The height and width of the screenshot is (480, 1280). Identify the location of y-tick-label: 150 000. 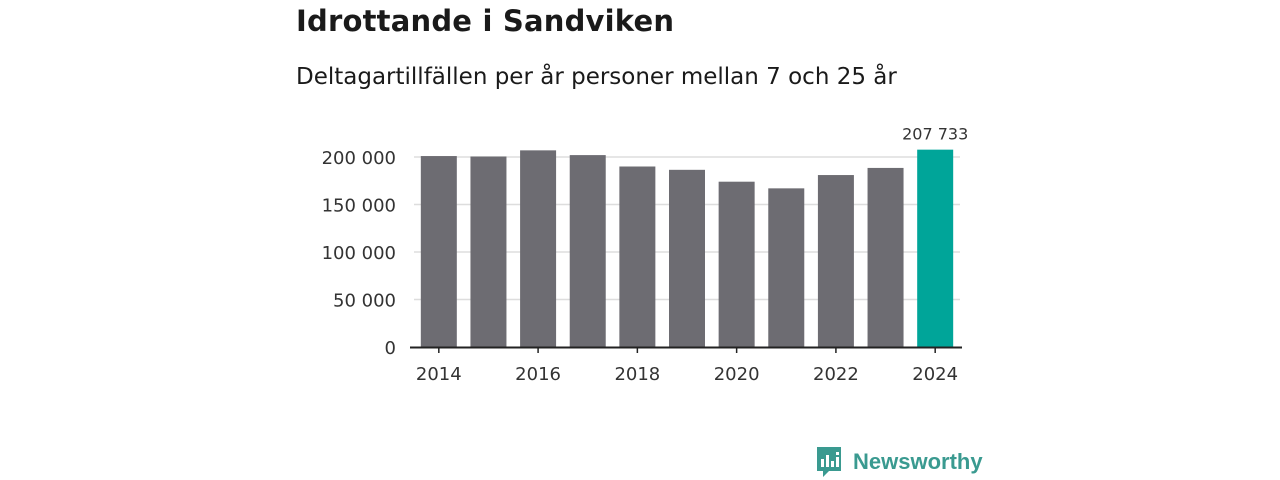
(359, 206).